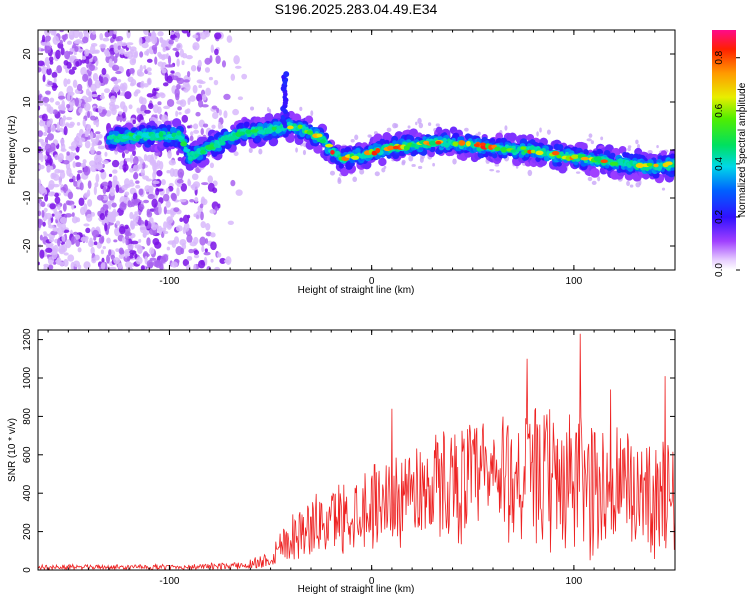 The image size is (750, 600). Describe the element at coordinates (727, 163) in the screenshot. I see `colorbar-axes: 0.0 0.2 0.4 0.6 0.8` at that location.